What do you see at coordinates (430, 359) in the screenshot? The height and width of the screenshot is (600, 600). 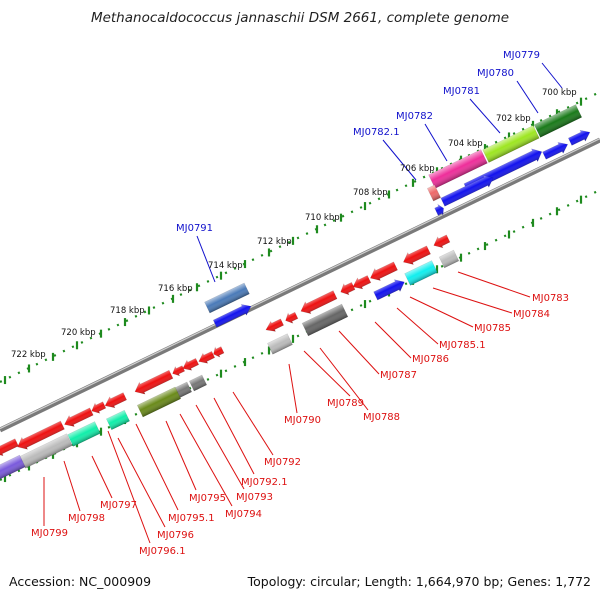 I see `gene-label-MJ0786: MJ0786` at bounding box center [430, 359].